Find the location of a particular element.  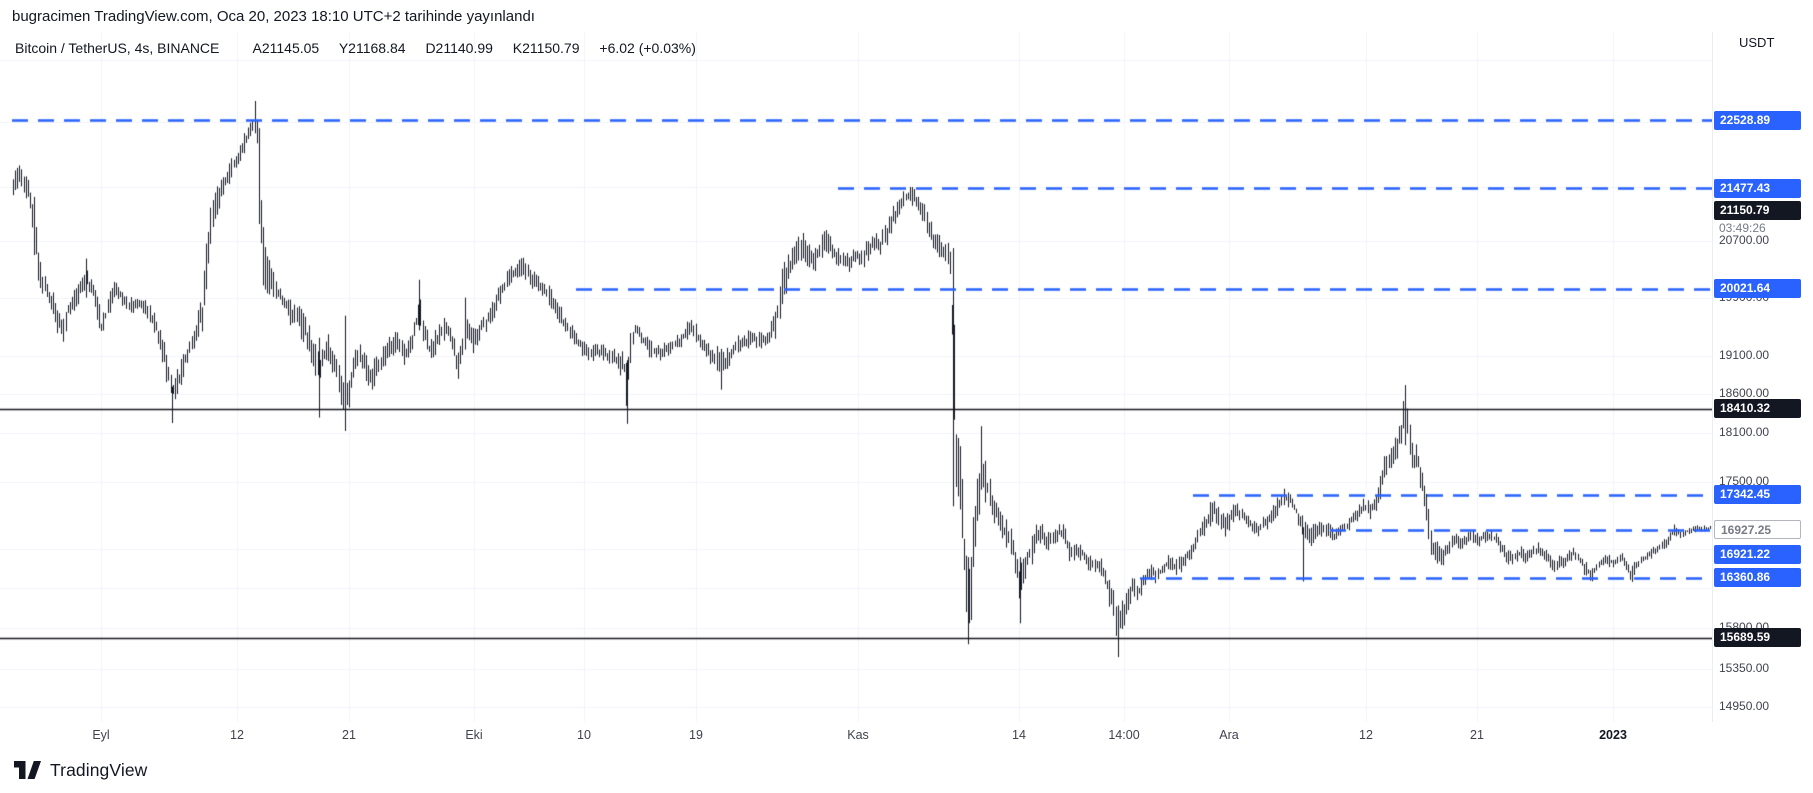

time-tick: 10 is located at coordinates (584, 735).